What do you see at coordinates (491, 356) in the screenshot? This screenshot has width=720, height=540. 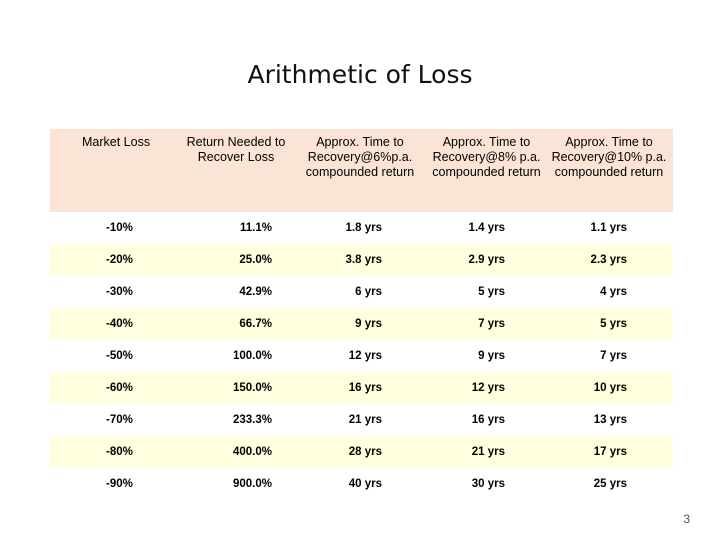 I see `time-8pct-cell: 9 yrs` at bounding box center [491, 356].